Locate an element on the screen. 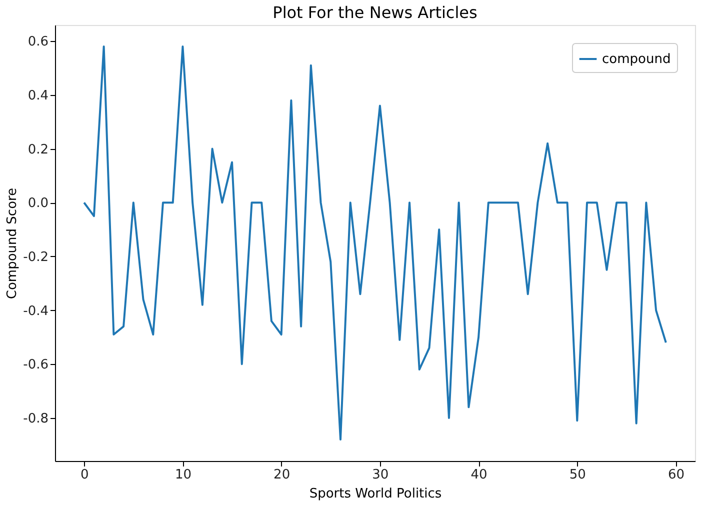  y-tick-label: -0.4 is located at coordinates (35, 311).